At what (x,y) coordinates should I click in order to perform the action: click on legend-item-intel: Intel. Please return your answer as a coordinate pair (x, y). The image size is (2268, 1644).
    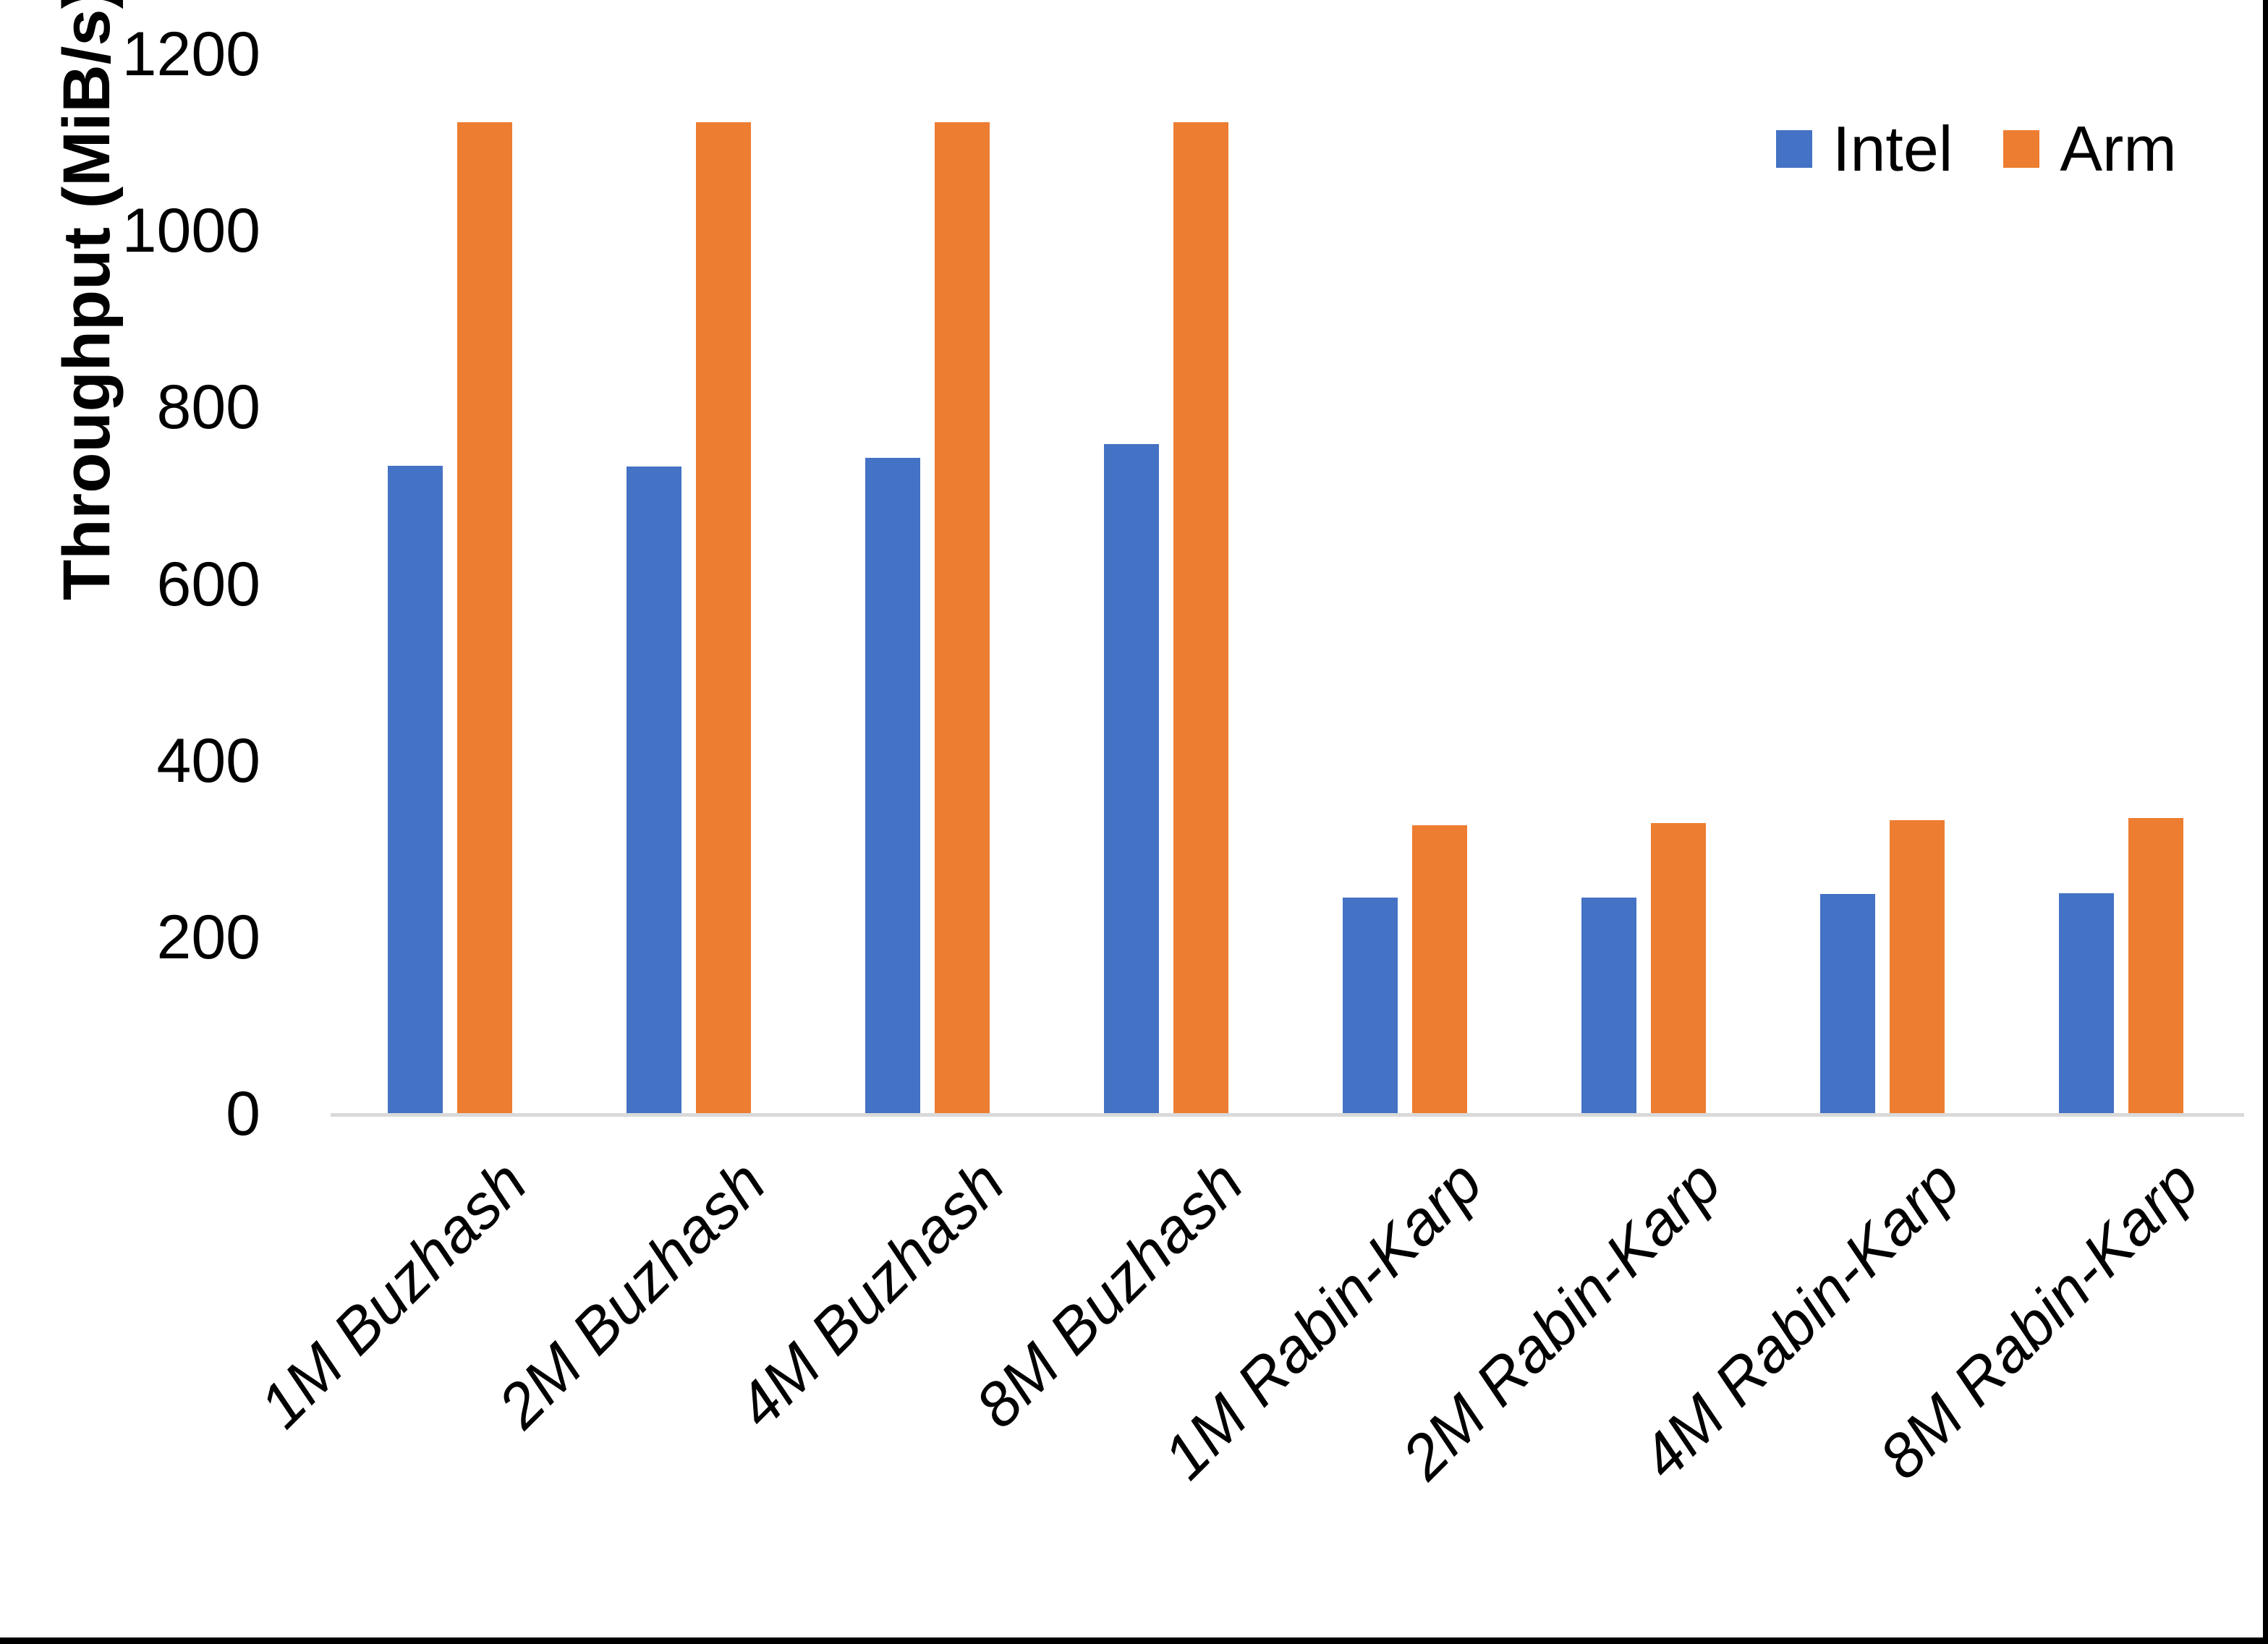
    Looking at the image, I should click on (1864, 149).